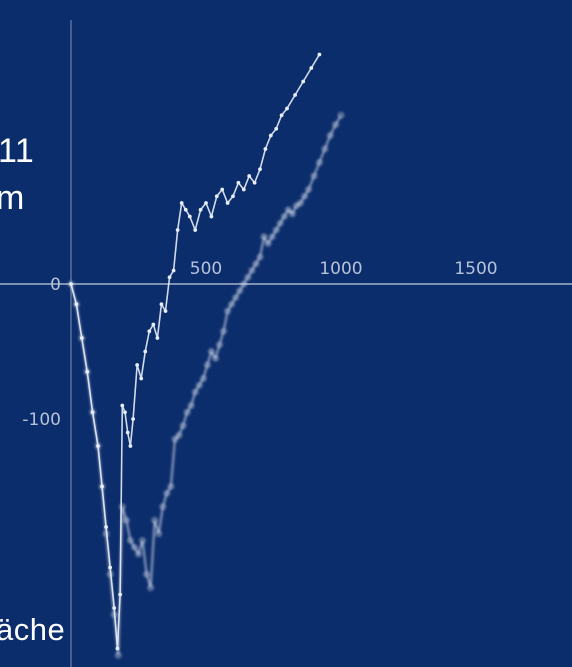 This screenshot has height=667, width=572. I want to click on x-tick-label: 1500, so click(475, 269).